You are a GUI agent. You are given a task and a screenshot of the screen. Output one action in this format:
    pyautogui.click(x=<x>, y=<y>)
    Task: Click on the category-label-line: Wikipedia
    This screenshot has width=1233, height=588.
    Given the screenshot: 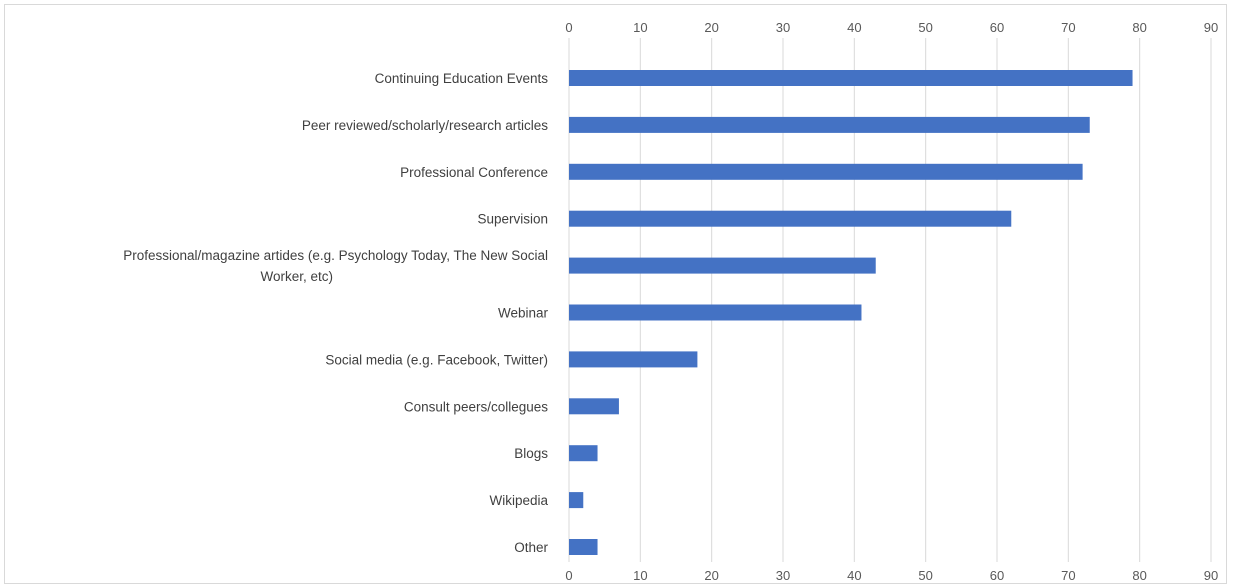 What is the action you would take?
    pyautogui.click(x=518, y=500)
    